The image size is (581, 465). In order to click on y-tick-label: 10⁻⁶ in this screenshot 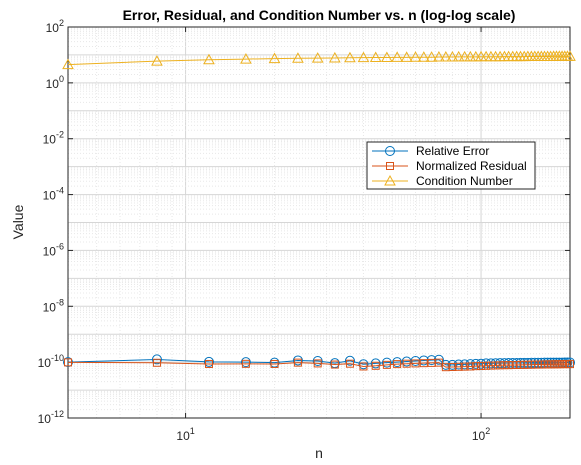, I will do `click(53, 249)`.